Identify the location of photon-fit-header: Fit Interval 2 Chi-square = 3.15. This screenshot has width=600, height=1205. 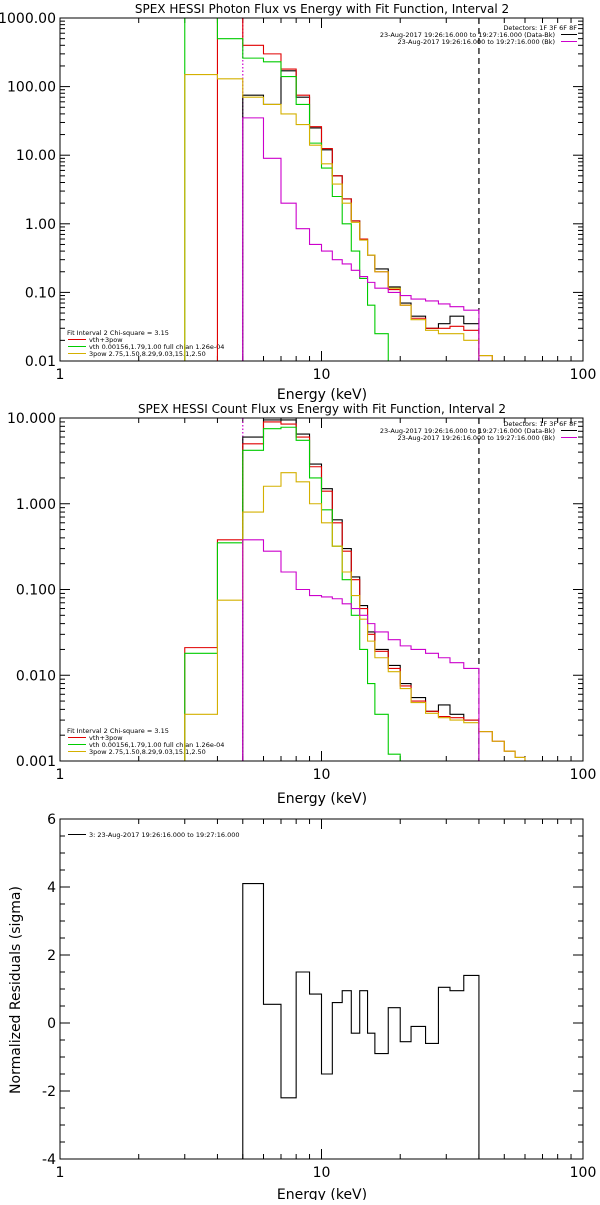
(118, 333).